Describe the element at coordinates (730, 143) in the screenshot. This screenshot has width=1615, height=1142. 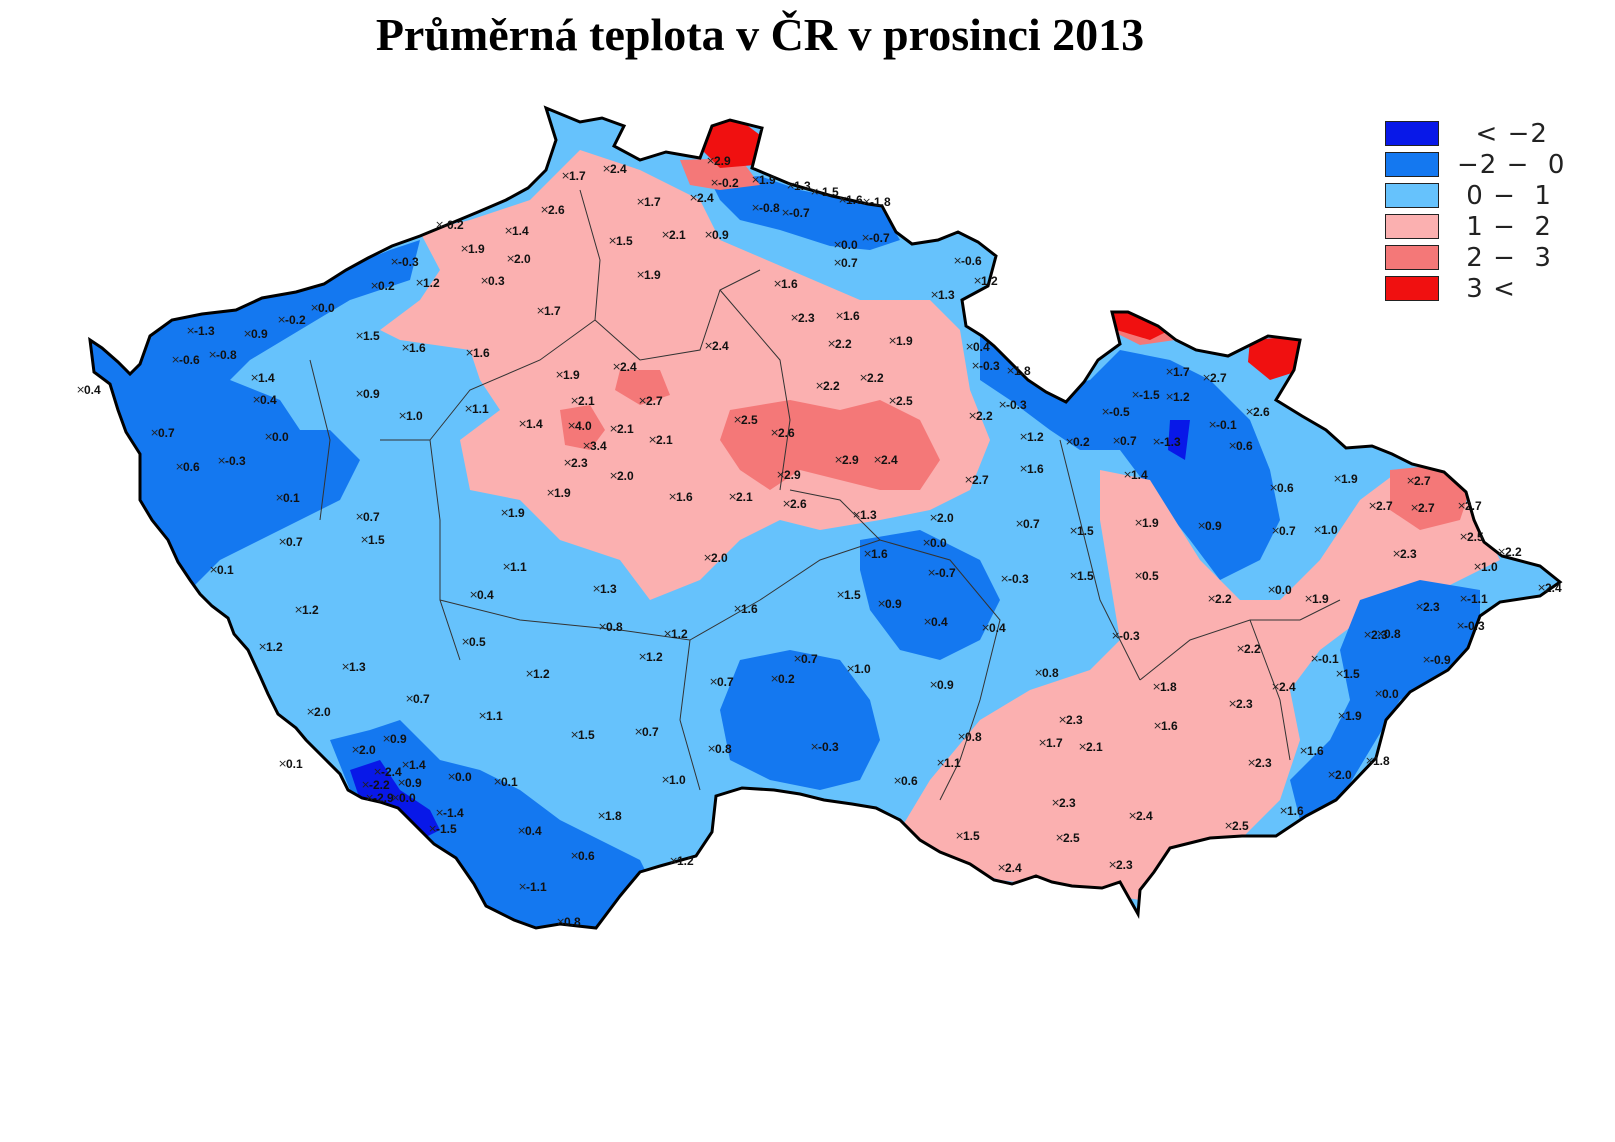
I see `zone-gt-3-north` at that location.